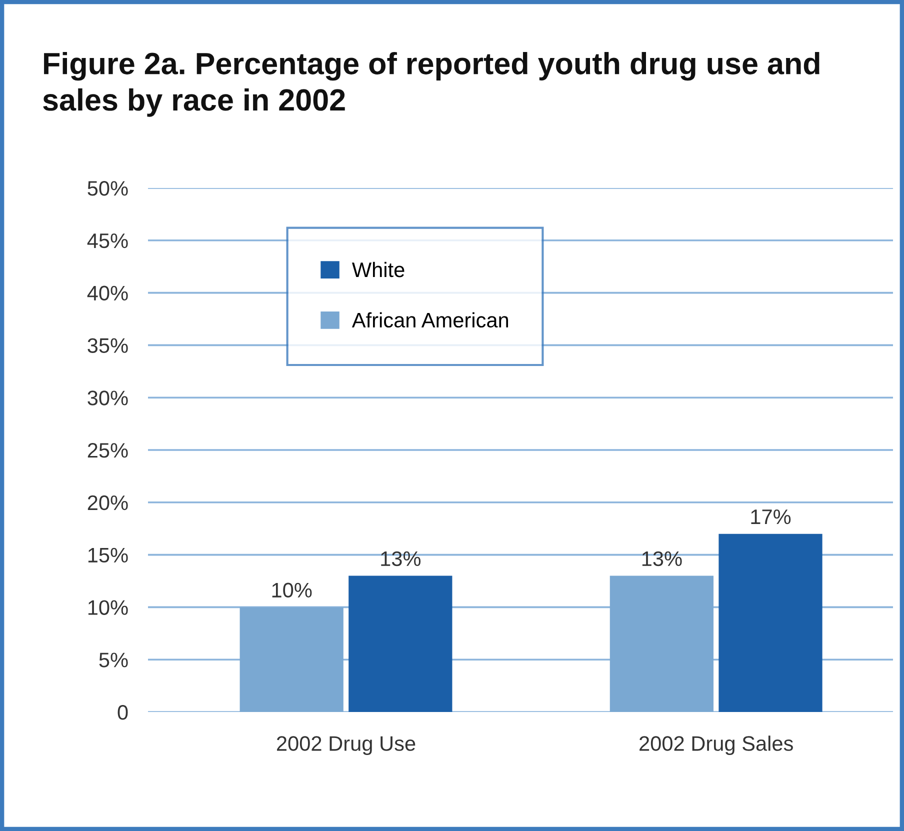 Image resolution: width=904 pixels, height=831 pixels. What do you see at coordinates (107, 293) in the screenshot?
I see `y-tick-label: 40%` at bounding box center [107, 293].